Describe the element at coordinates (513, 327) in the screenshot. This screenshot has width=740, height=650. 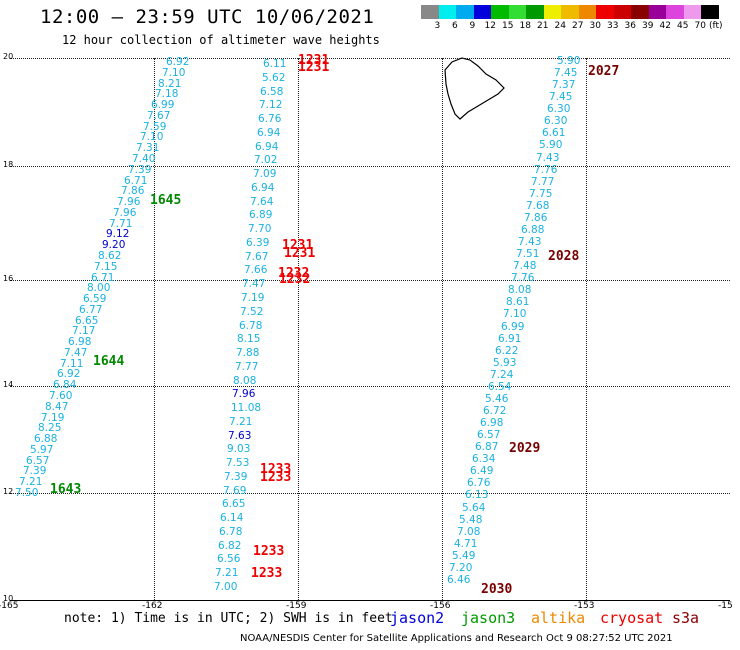
I see `wave-height-value: 6.99` at that location.